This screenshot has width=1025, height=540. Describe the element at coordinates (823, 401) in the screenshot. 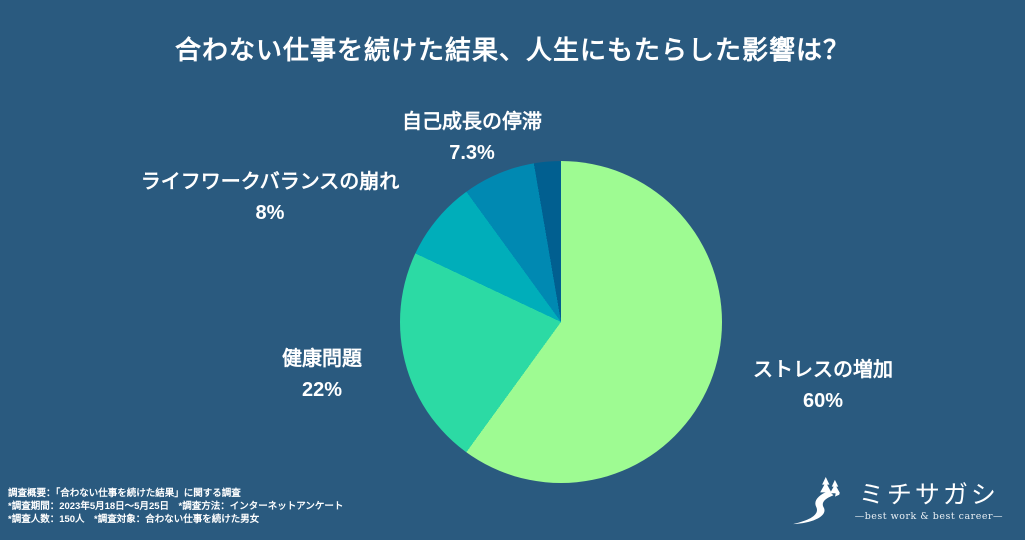

I see `segment-percent-text: 60%` at that location.